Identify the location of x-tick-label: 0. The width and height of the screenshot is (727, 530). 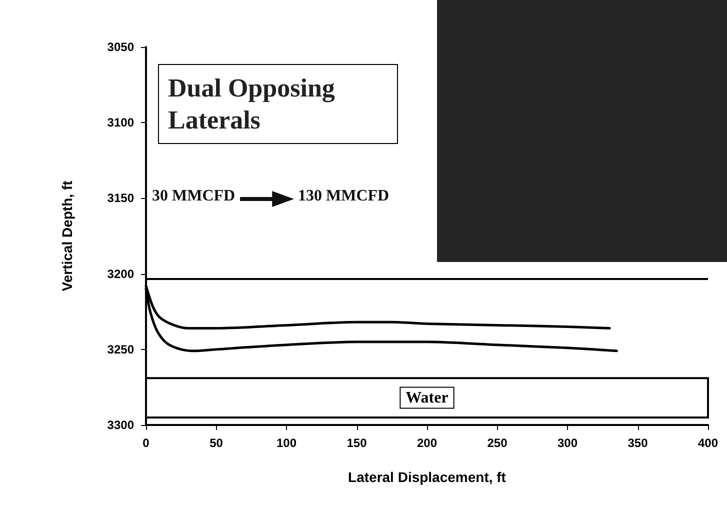
(146, 443).